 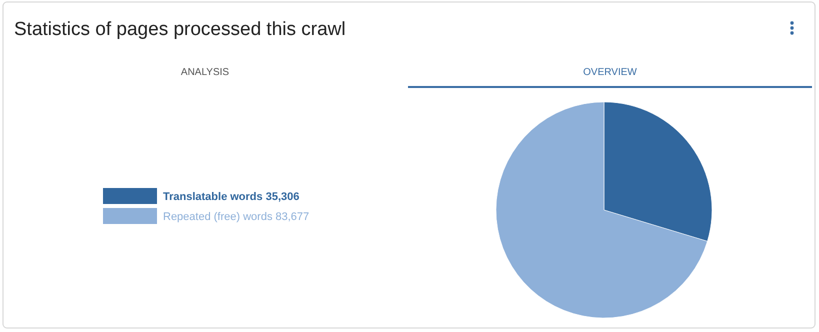 What do you see at coordinates (180, 29) in the screenshot?
I see `chart-title: Statistics of pages processed this crawl` at bounding box center [180, 29].